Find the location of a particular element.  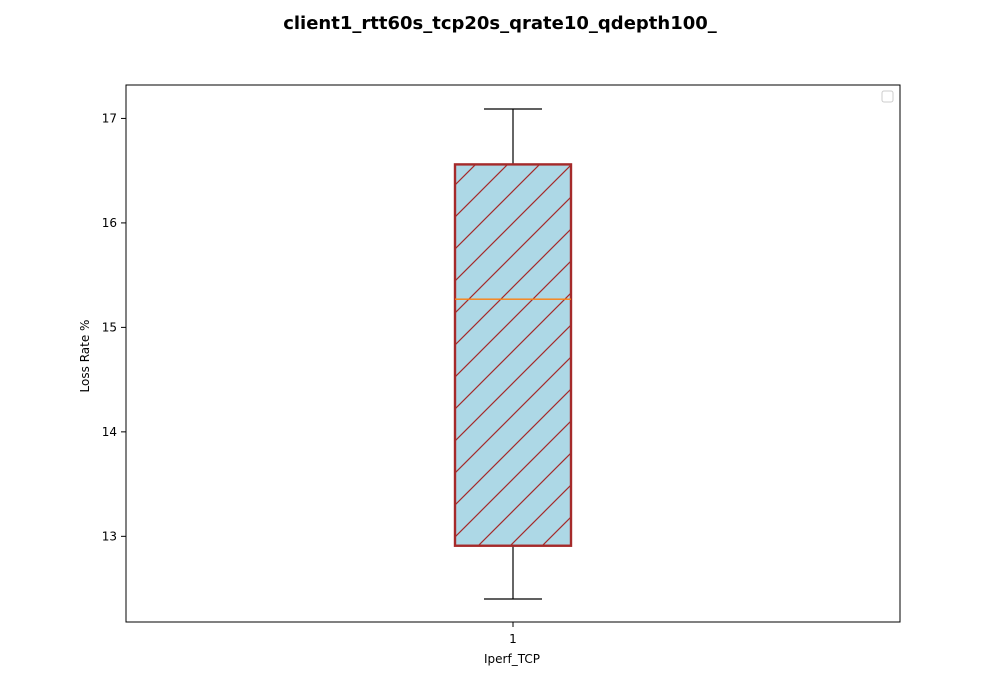

y-axis: 13 14 15 16 17 is located at coordinates (114, 327).